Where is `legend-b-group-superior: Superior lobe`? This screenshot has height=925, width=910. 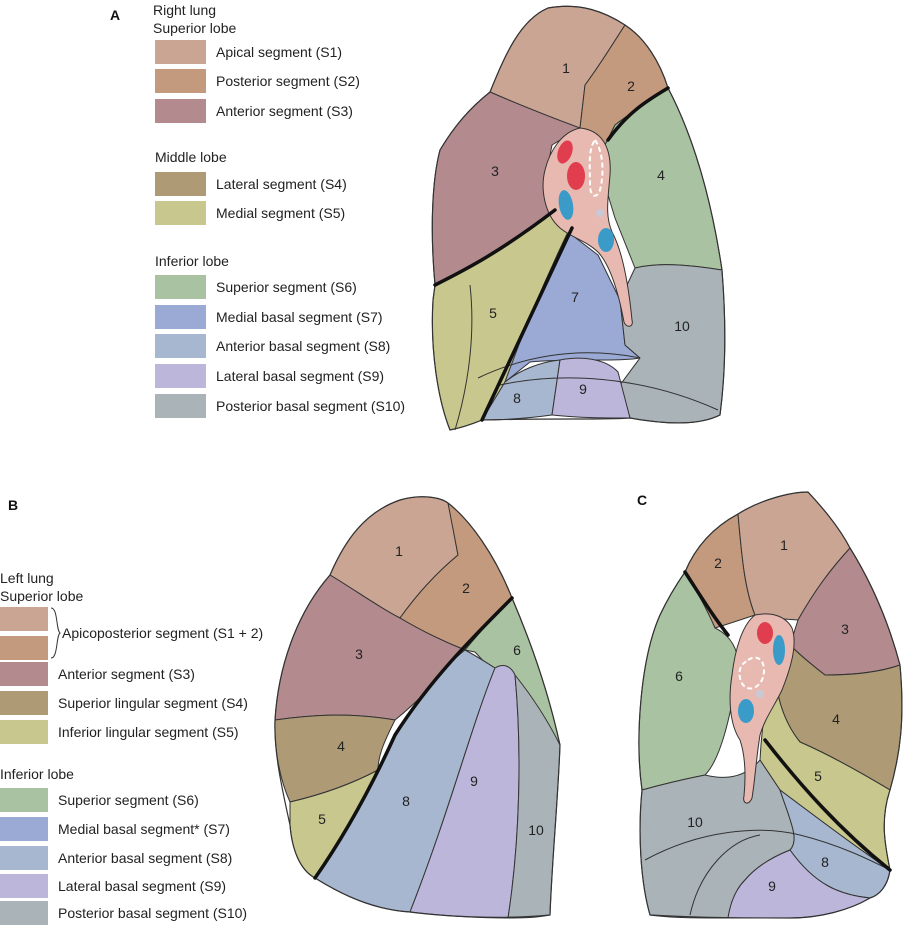
legend-b-group-superior: Superior lobe is located at coordinates (41, 596).